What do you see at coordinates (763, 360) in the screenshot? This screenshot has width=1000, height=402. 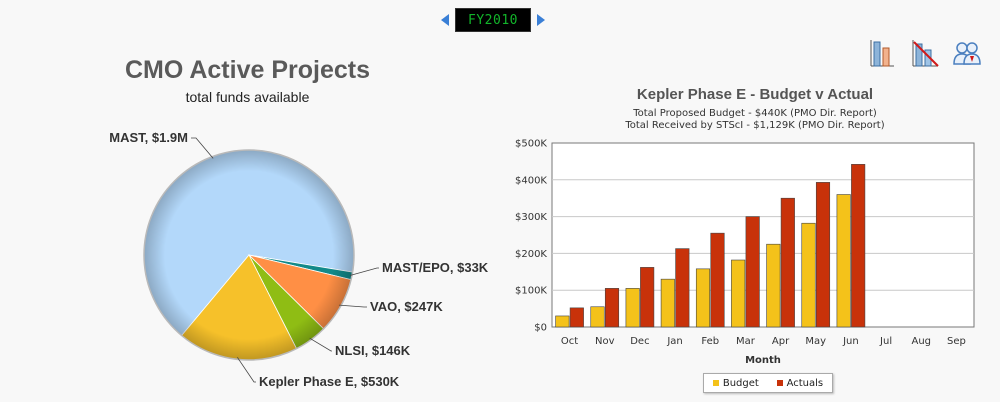 I see `x-axis-label: Month` at bounding box center [763, 360].